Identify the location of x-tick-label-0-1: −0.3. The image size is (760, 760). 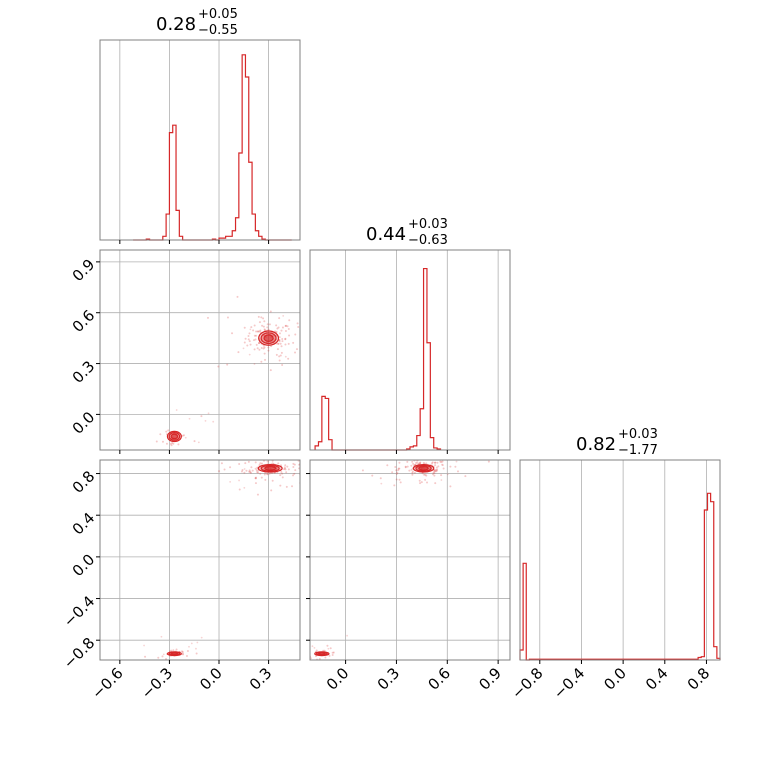
(157, 683).